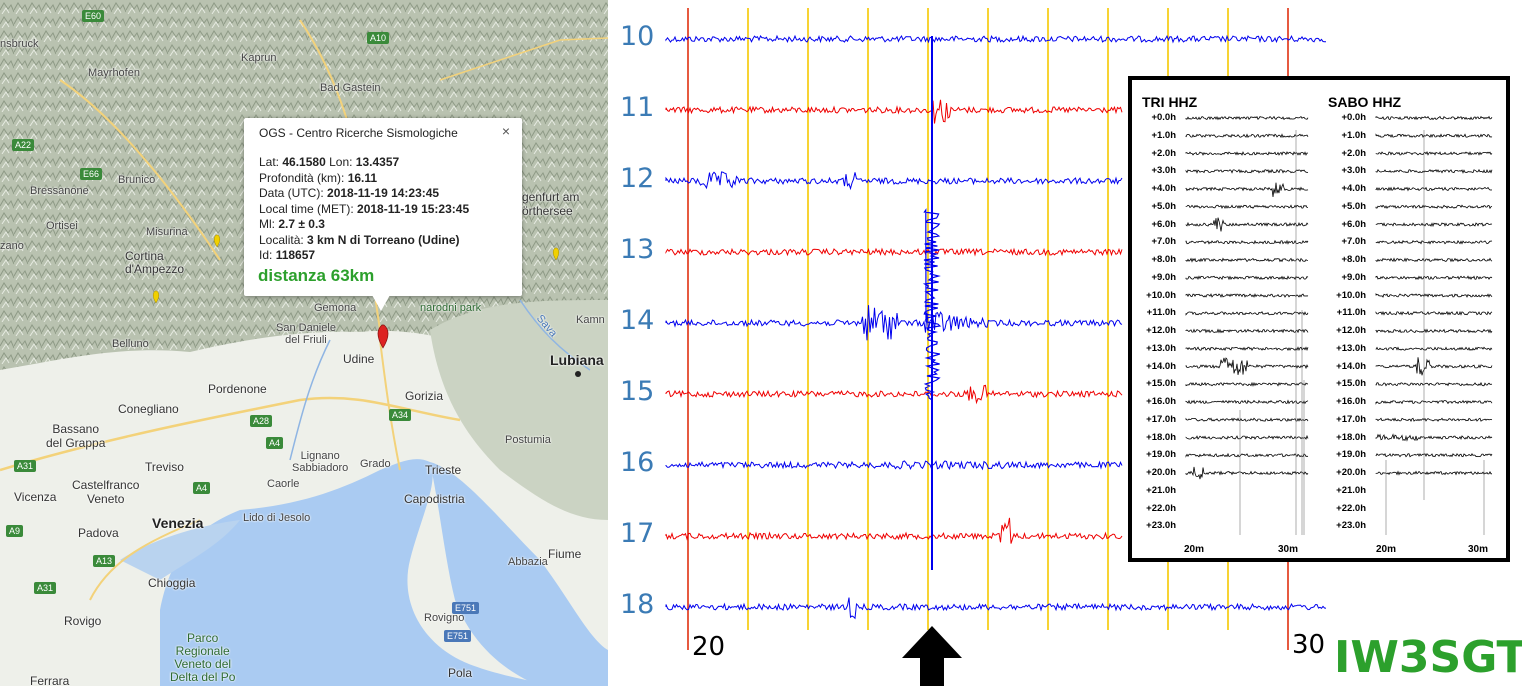 This screenshot has width=1522, height=686. I want to click on minute-label-end: 30, so click(1309, 645).